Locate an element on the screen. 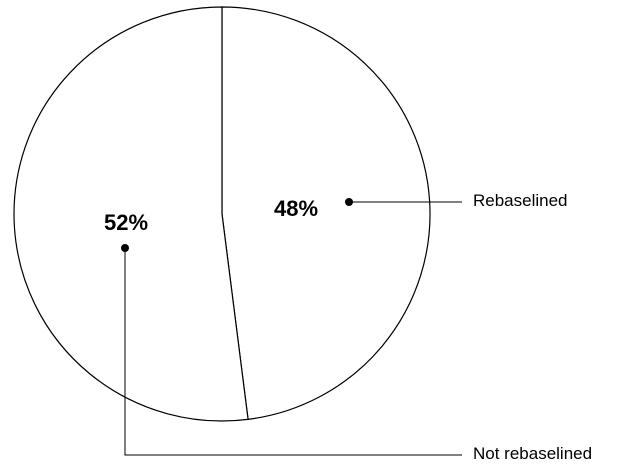  slice-value-label-rebaselined: 48% is located at coordinates (296, 208).